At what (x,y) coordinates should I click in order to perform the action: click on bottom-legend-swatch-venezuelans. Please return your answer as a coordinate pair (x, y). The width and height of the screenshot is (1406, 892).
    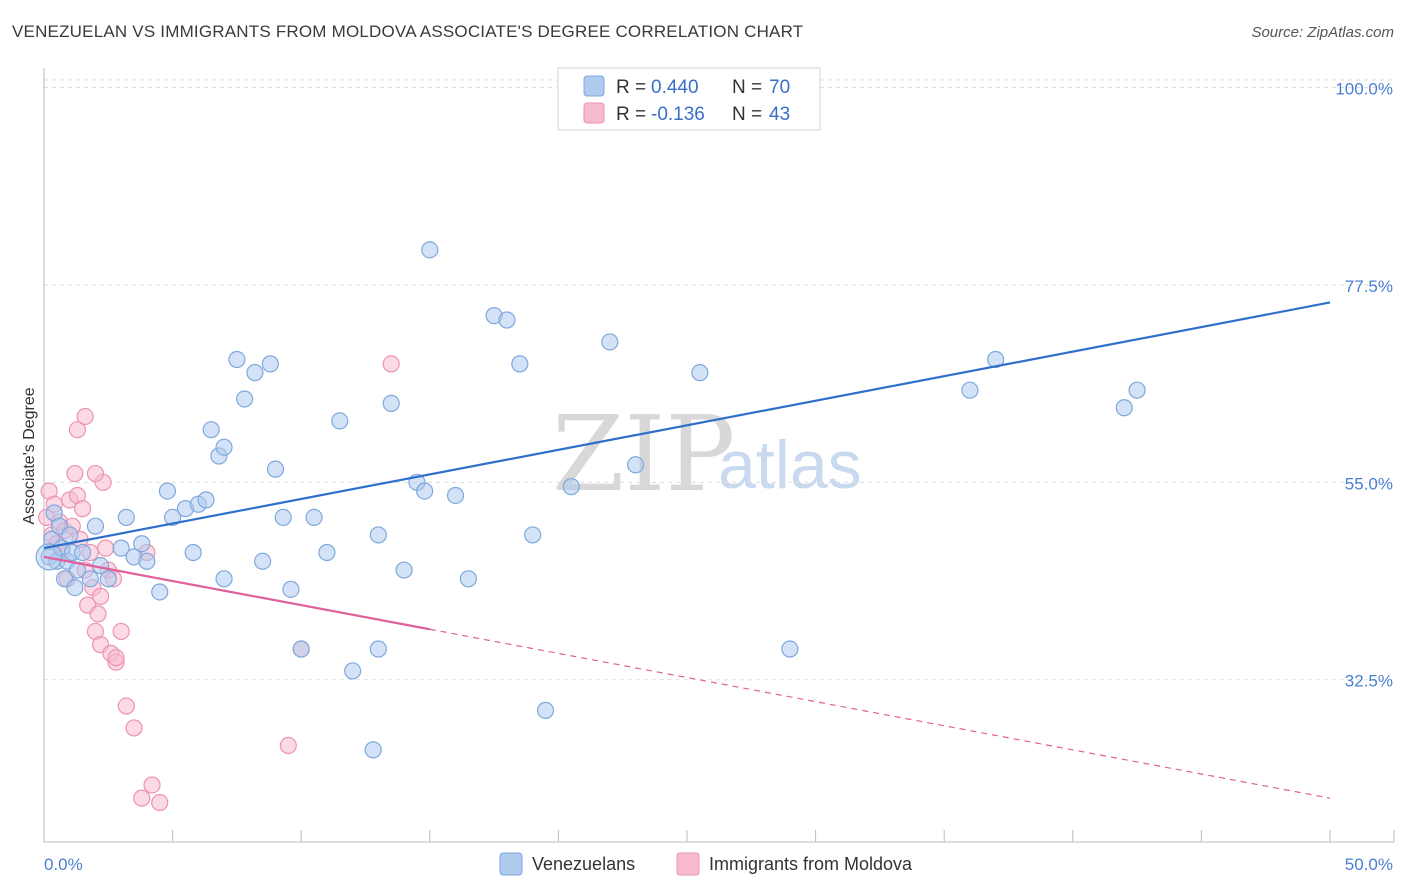
    Looking at the image, I should click on (511, 864).